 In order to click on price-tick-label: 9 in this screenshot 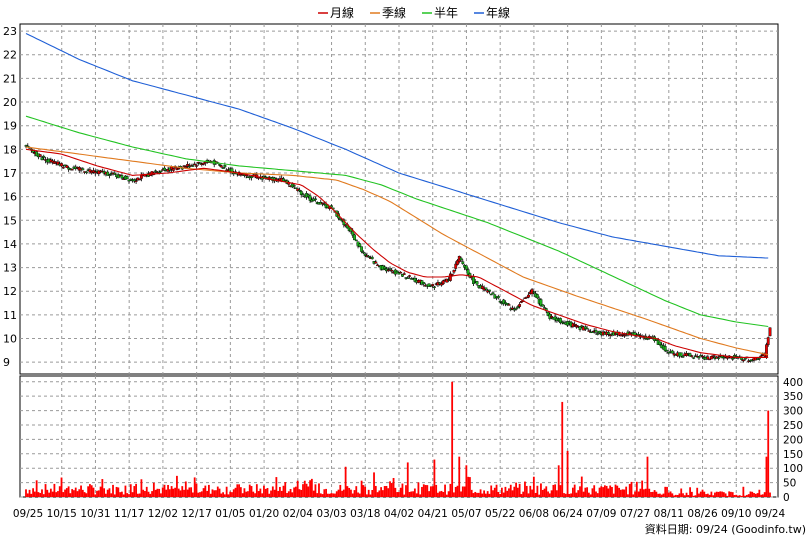, I will do `click(6, 362)`.